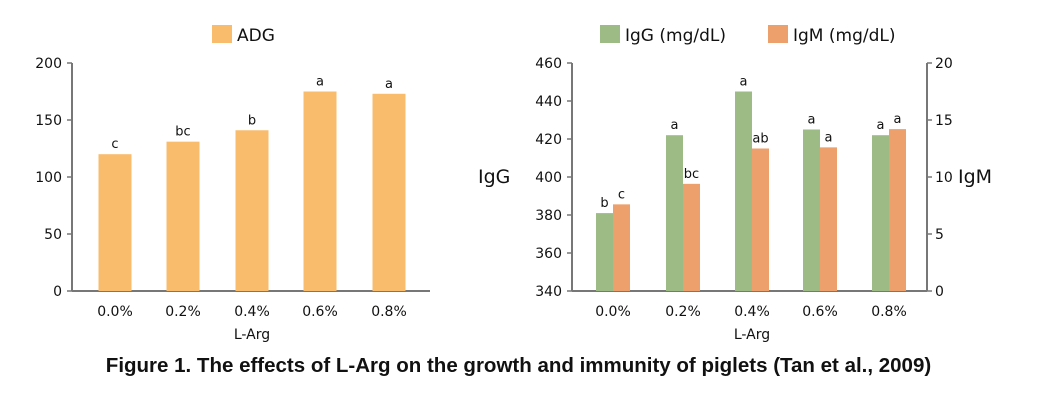 This screenshot has height=403, width=1037. I want to click on y-tick-label: 360, so click(548, 254).